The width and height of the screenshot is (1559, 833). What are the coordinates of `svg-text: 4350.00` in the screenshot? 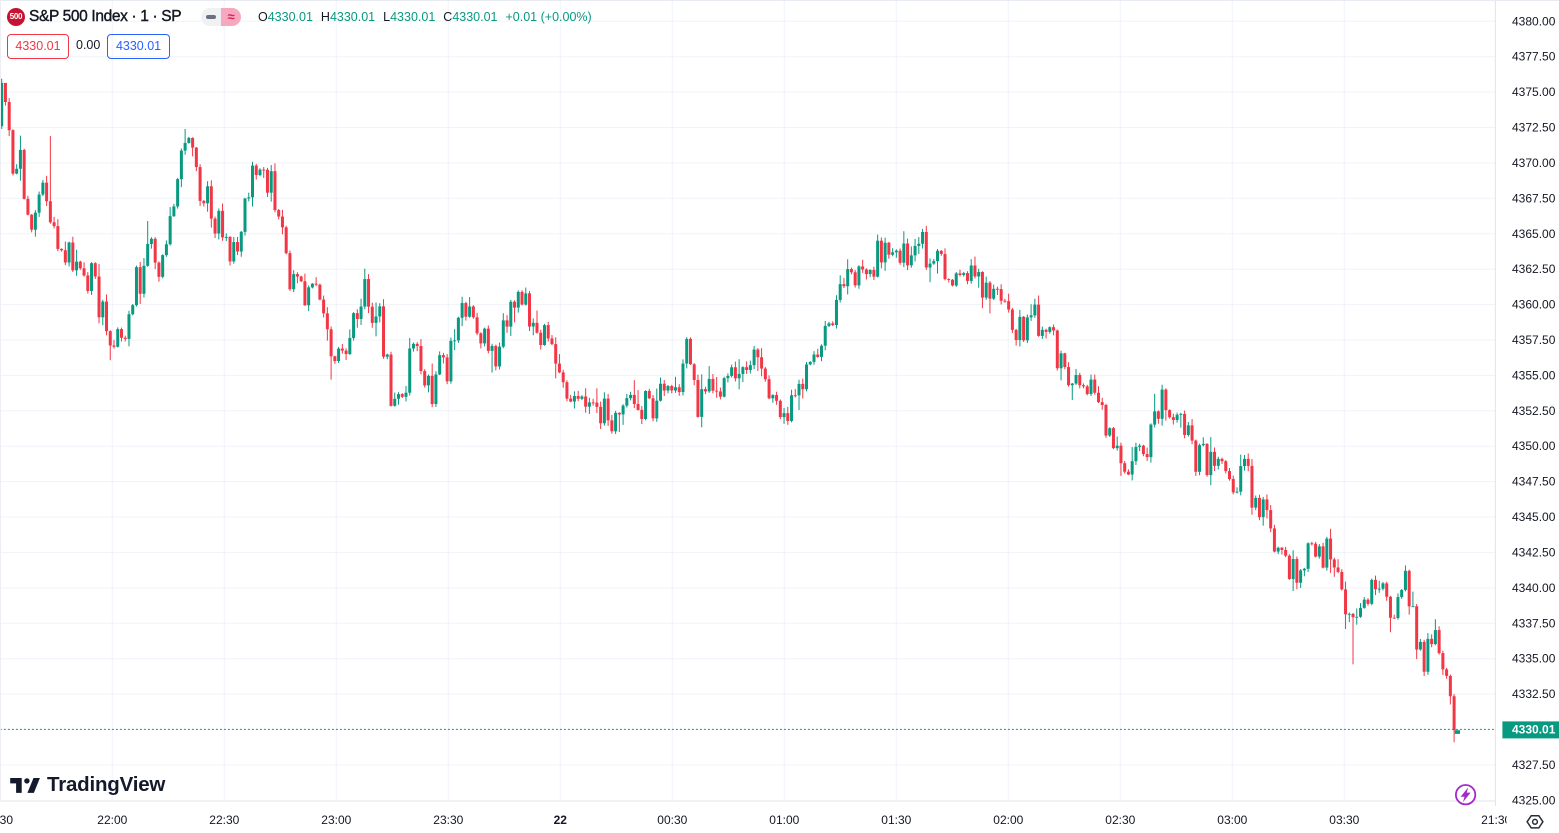 It's located at (1534, 446).